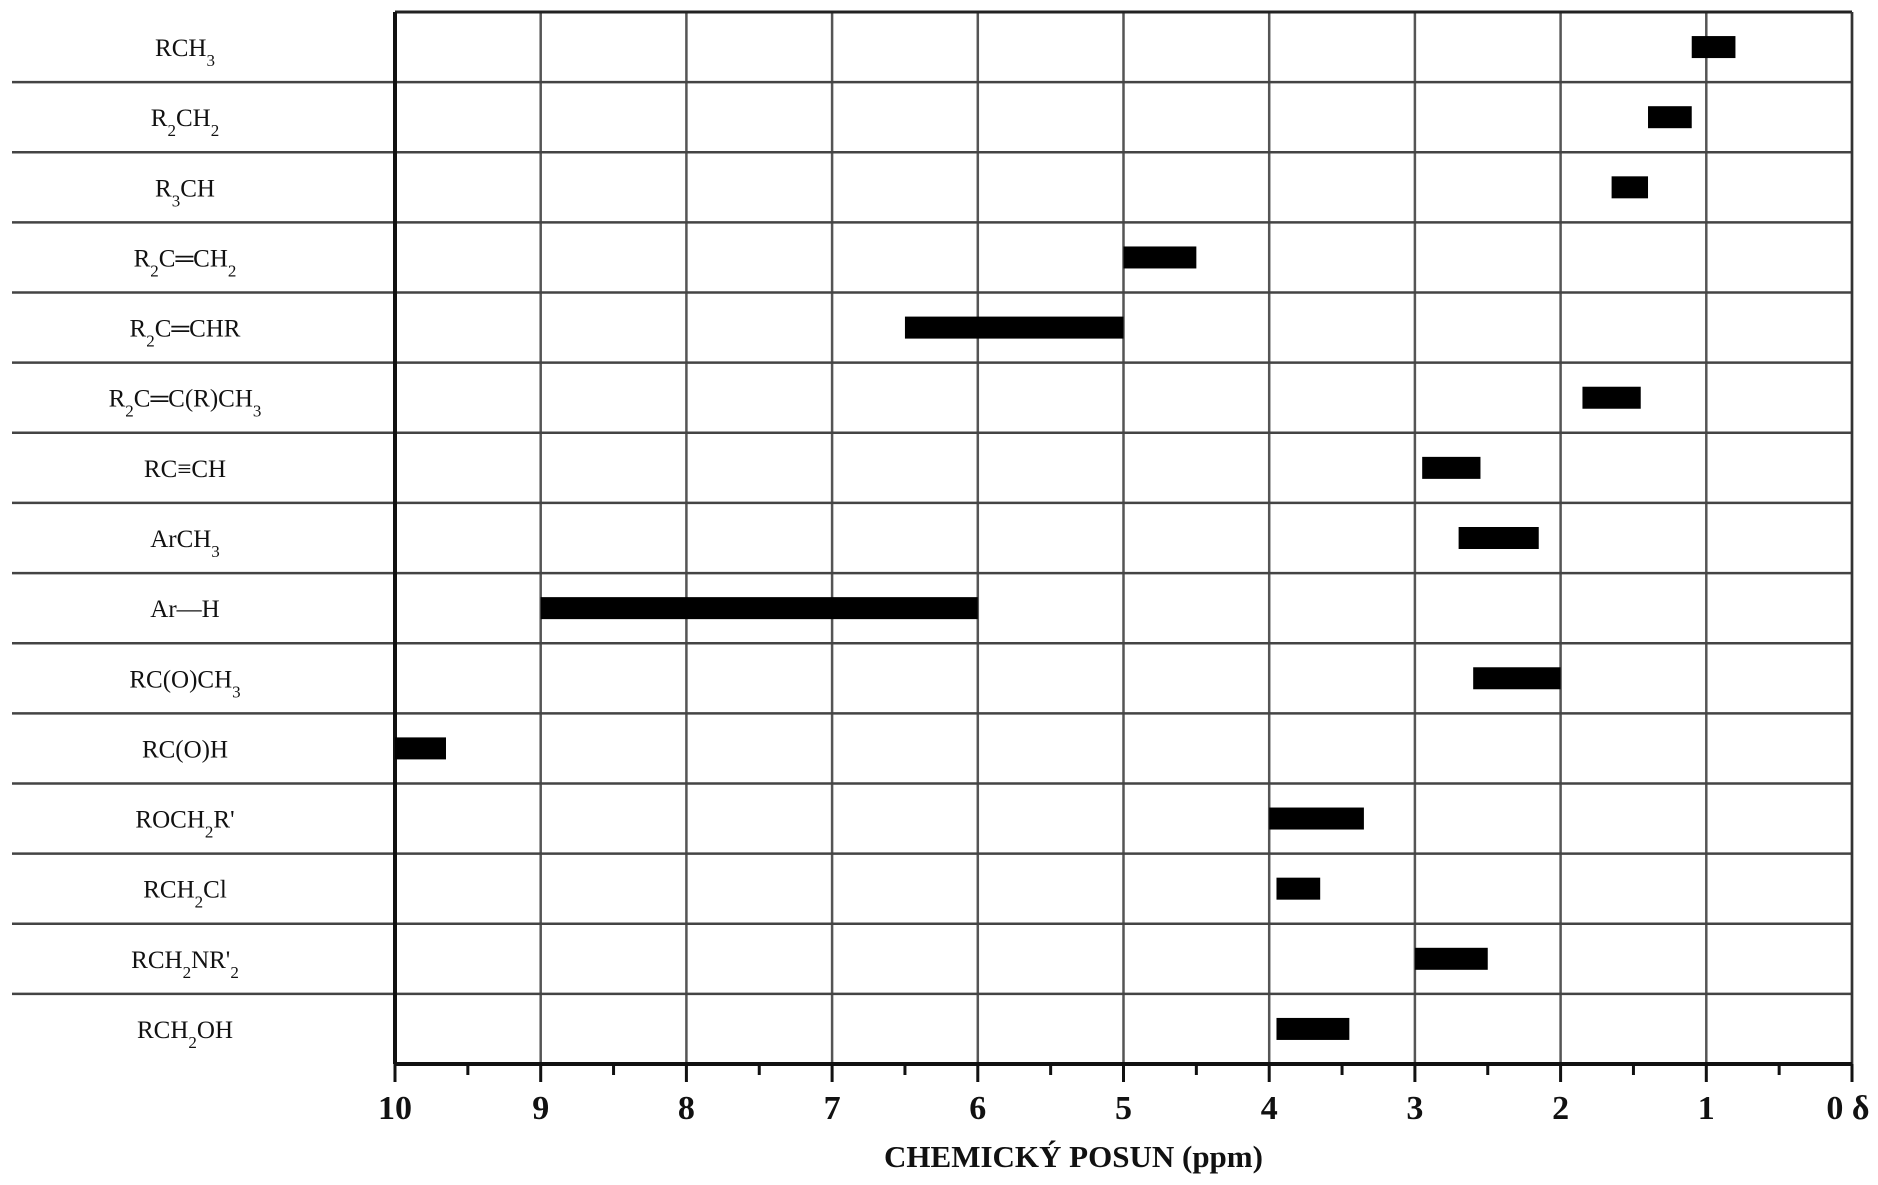 Image resolution: width=1878 pixels, height=1185 pixels. I want to click on x-tick-label: 10, so click(395, 1108).